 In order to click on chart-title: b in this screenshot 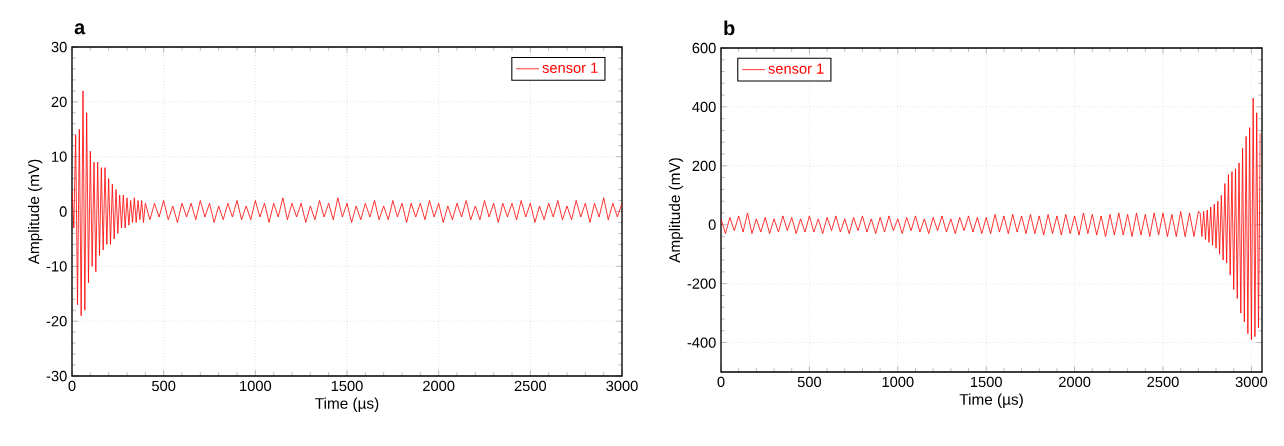, I will do `click(729, 28)`.